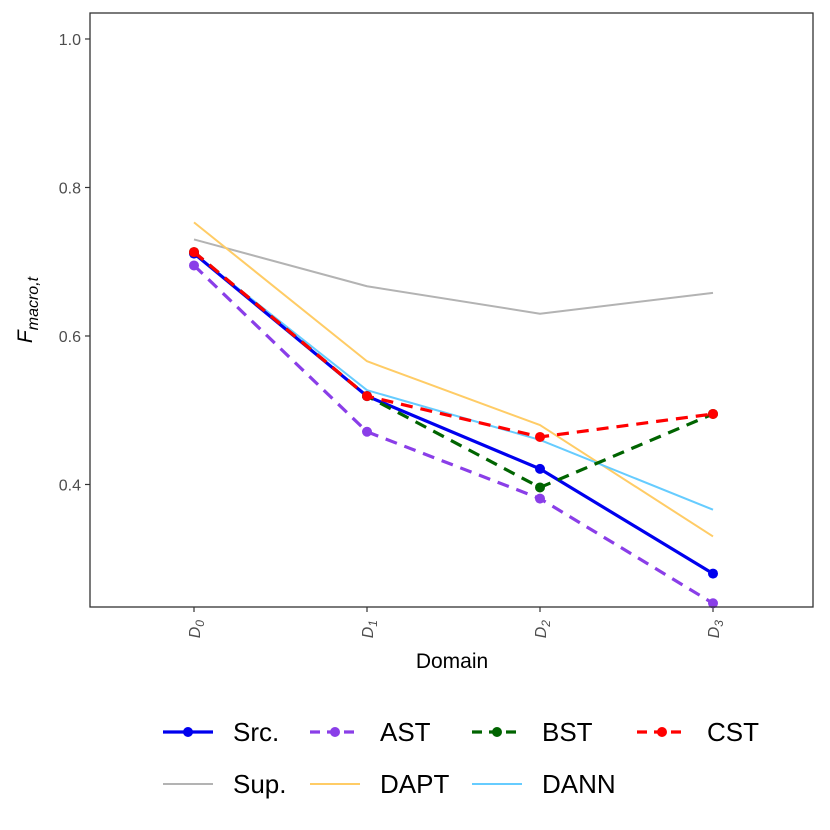 Image resolution: width=830 pixels, height=830 pixels. I want to click on series-line-sup, so click(453, 276).